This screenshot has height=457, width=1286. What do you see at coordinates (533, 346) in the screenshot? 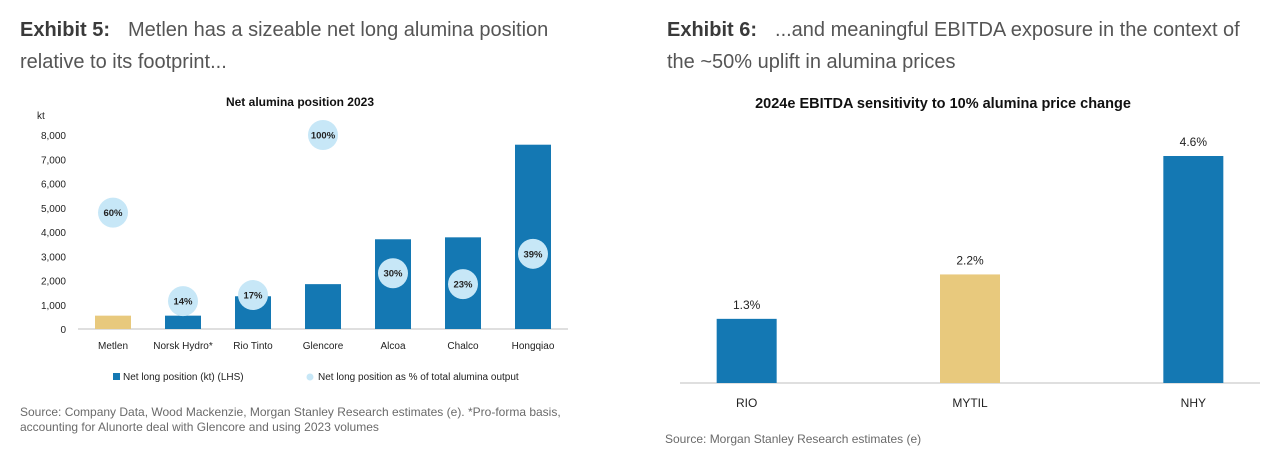
I see `chart1-x-tick: Hongqiao` at bounding box center [533, 346].